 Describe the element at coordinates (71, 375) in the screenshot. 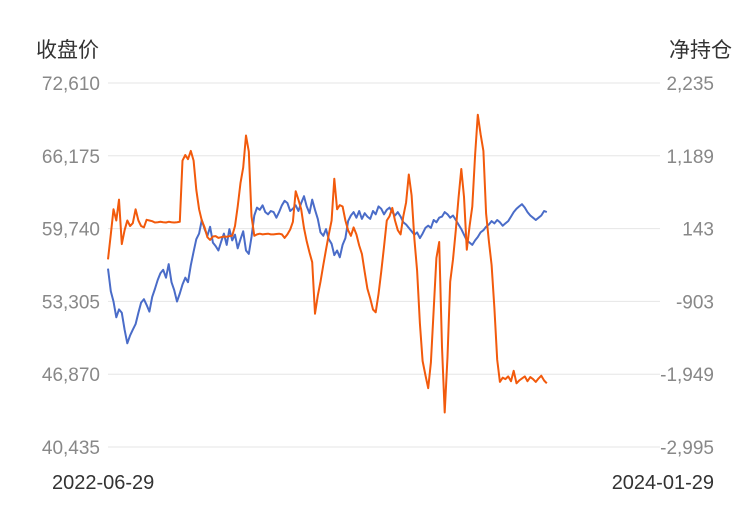

I see `left-tick-label: 46,870` at that location.